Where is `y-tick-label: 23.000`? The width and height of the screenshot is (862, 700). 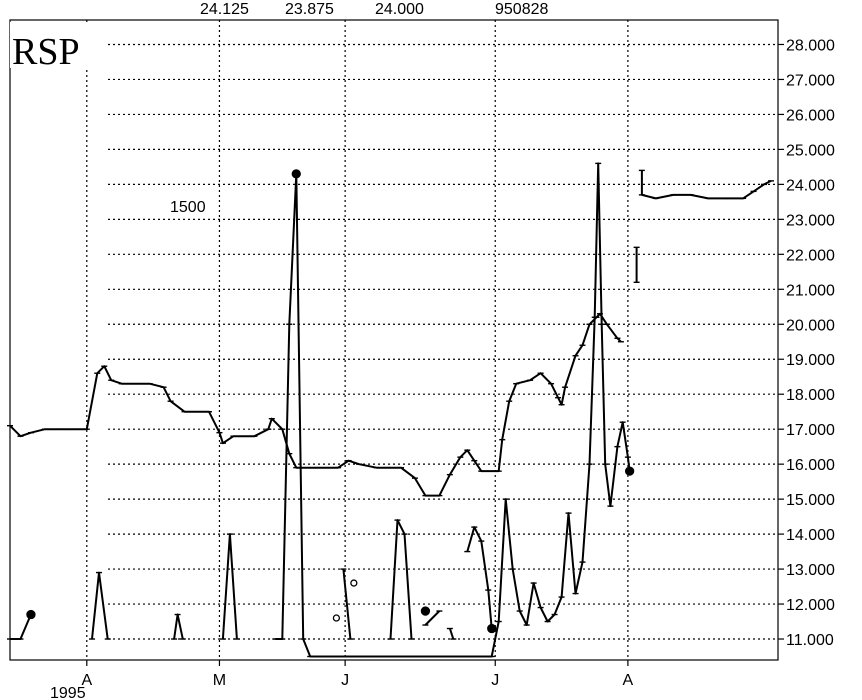
y-tick-label: 23.000 is located at coordinates (810, 220).